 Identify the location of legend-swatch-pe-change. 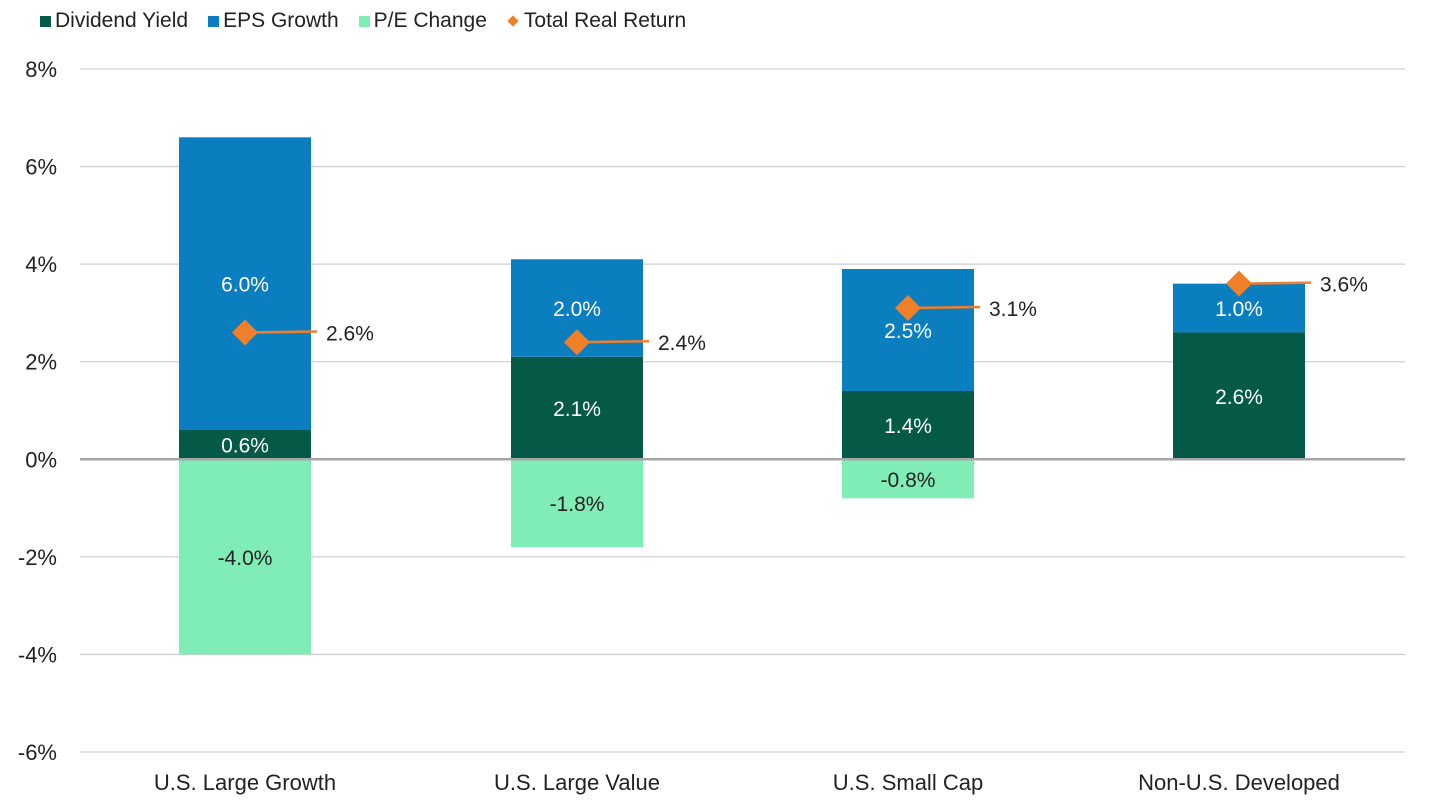
(364, 21).